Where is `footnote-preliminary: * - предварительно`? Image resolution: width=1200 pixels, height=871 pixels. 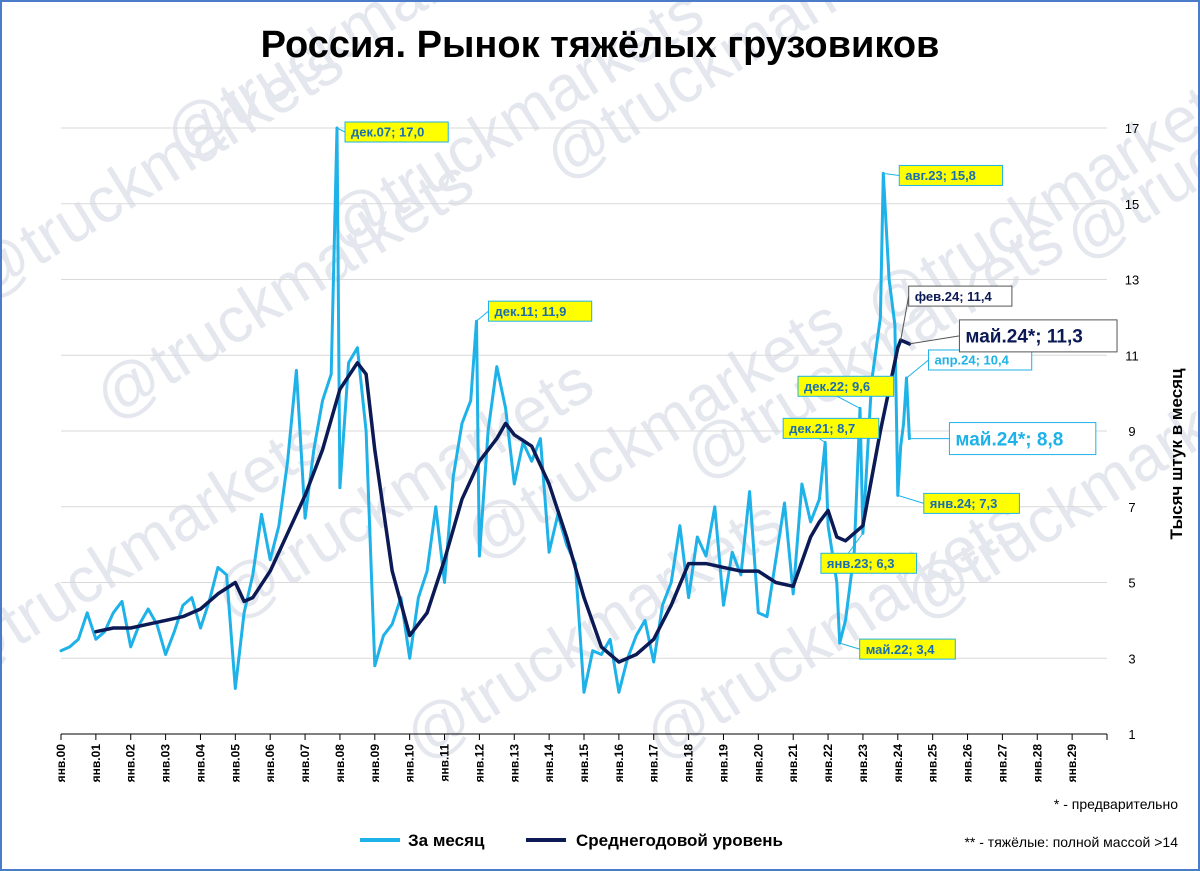 footnote-preliminary: * - предварительно is located at coordinates (1116, 804).